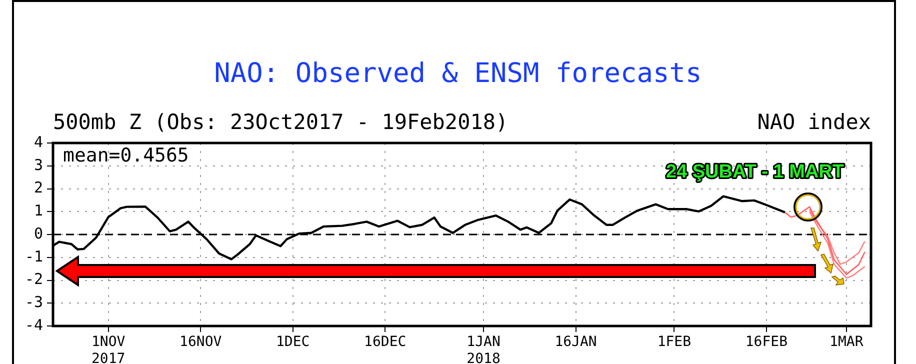 This screenshot has height=364, width=916. What do you see at coordinates (847, 342) in the screenshot?
I see `x-tick-label: 1MAR` at bounding box center [847, 342].